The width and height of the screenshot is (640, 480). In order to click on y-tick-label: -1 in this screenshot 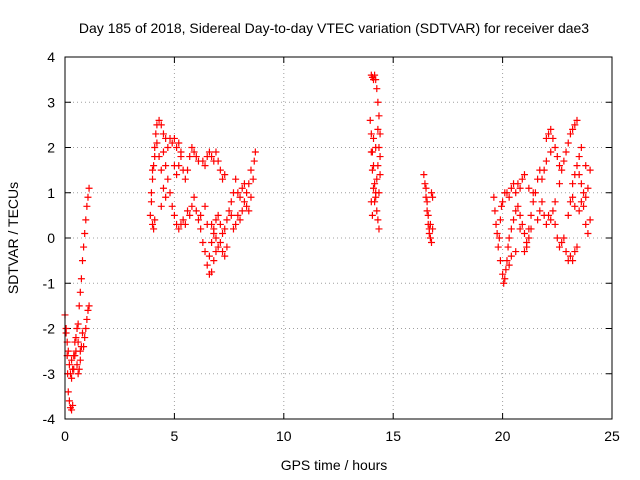, I will do `click(49, 283)`.